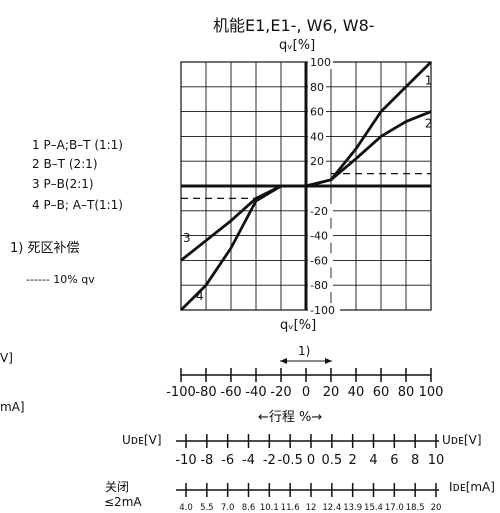 The image size is (500, 513). What do you see at coordinates (65, 164) in the screenshot?
I see `legend-item-2: 2 B–T (2:1)` at bounding box center [65, 164].